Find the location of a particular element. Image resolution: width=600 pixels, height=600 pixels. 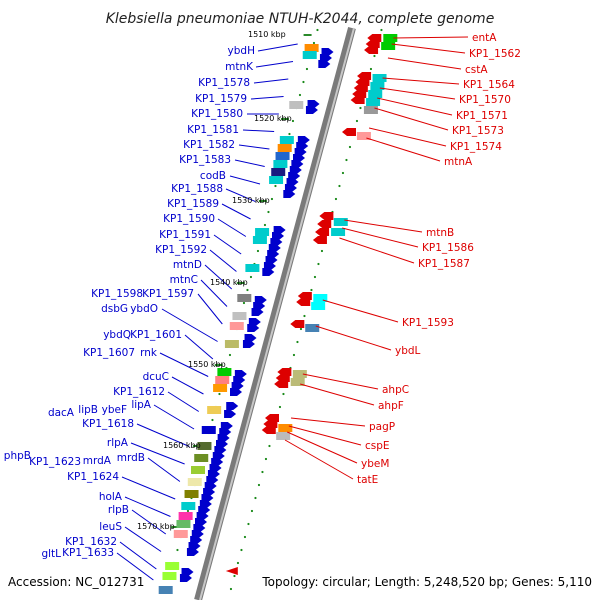

gene-label: KP1_1597 is located at coordinates (168, 294).